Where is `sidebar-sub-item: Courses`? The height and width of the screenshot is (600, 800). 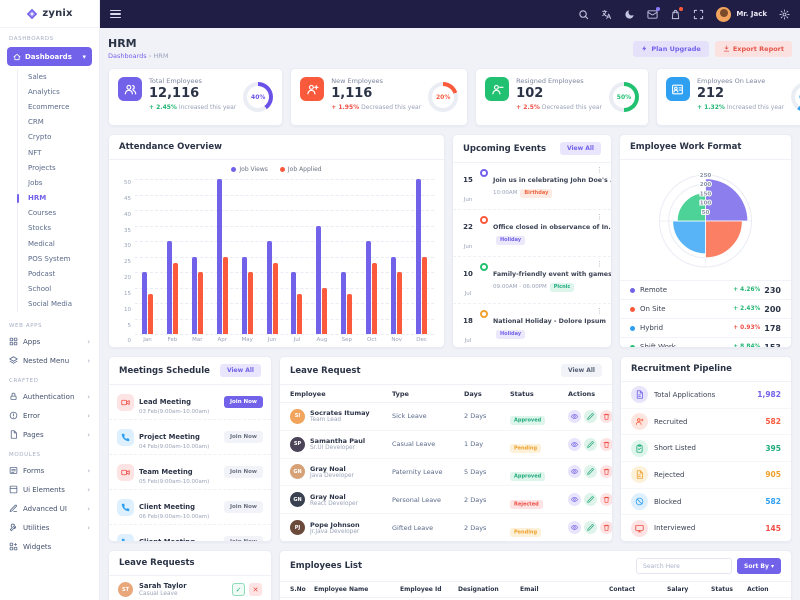 sidebar-sub-item: Courses is located at coordinates (58, 213).